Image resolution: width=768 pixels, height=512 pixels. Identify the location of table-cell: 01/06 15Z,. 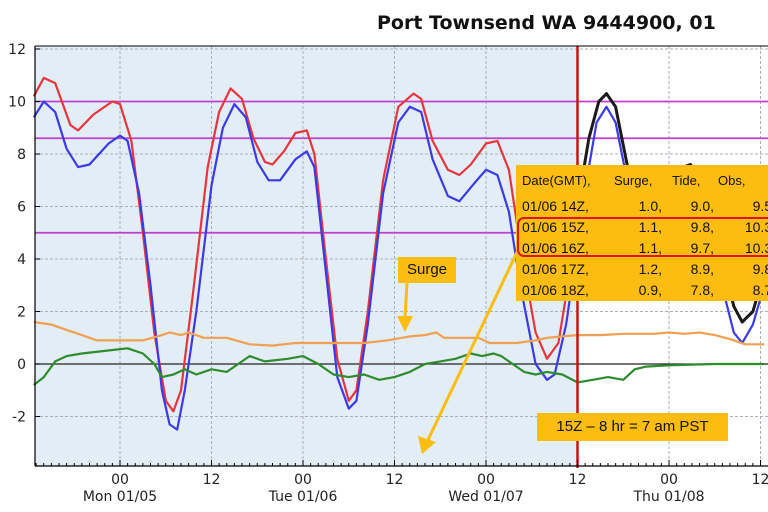
(555, 227).